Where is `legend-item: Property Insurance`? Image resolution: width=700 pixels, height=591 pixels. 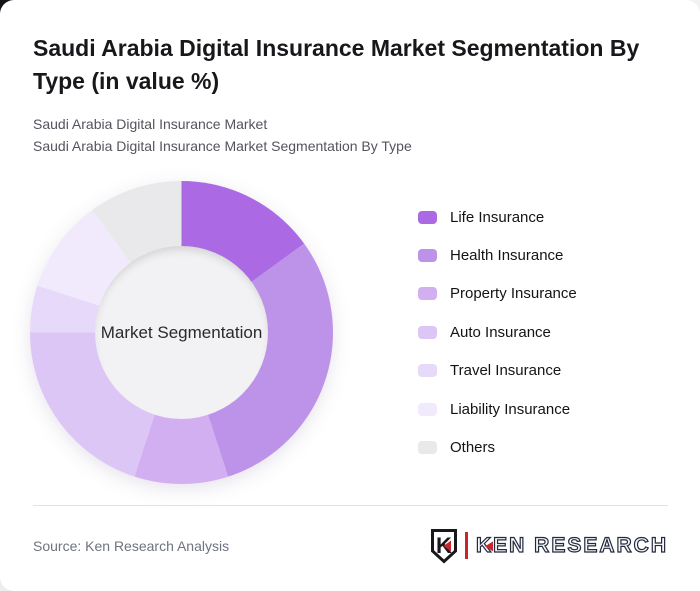
legend-item: Property Insurance is located at coordinates (497, 294).